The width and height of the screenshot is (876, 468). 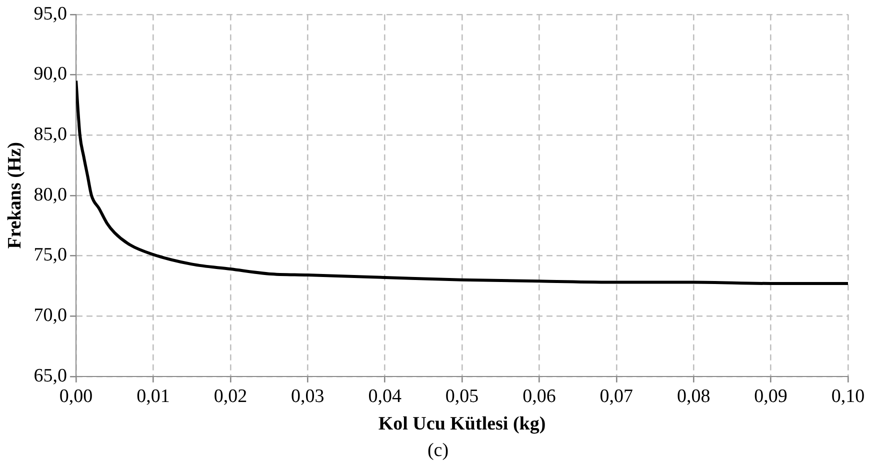 I want to click on y-axis-title: Frekans (Hz), so click(x=15, y=195).